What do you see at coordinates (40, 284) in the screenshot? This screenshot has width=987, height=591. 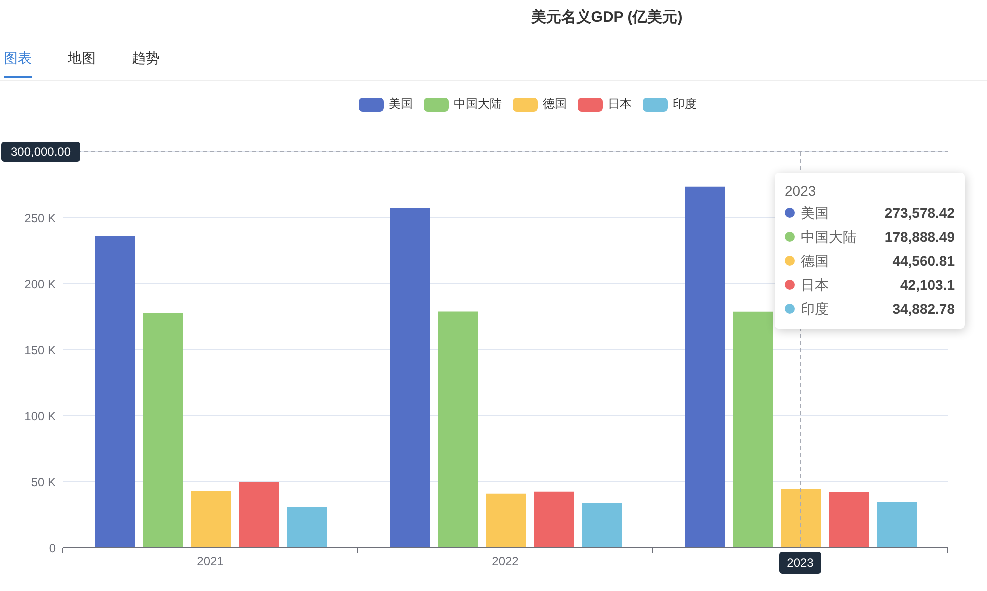 I see `y-tick-label: 200 K` at bounding box center [40, 284].